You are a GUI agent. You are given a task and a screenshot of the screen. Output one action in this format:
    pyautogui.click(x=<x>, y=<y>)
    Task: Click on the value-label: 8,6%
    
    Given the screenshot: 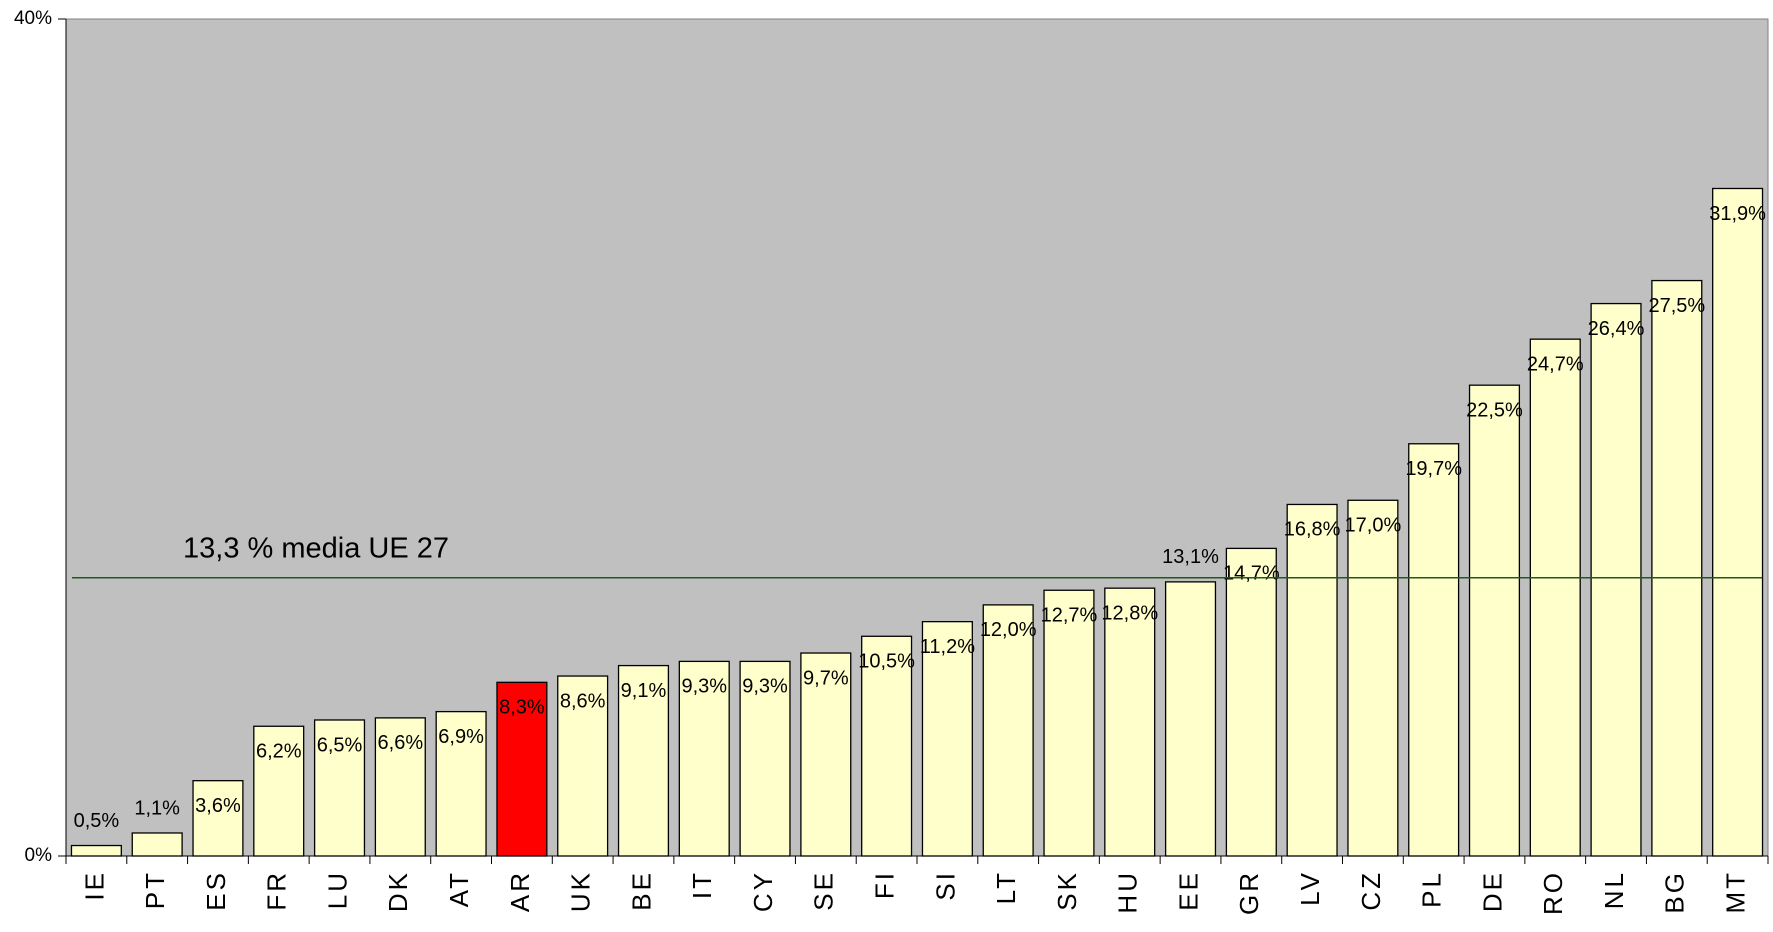 What is the action you would take?
    pyautogui.click(x=583, y=701)
    